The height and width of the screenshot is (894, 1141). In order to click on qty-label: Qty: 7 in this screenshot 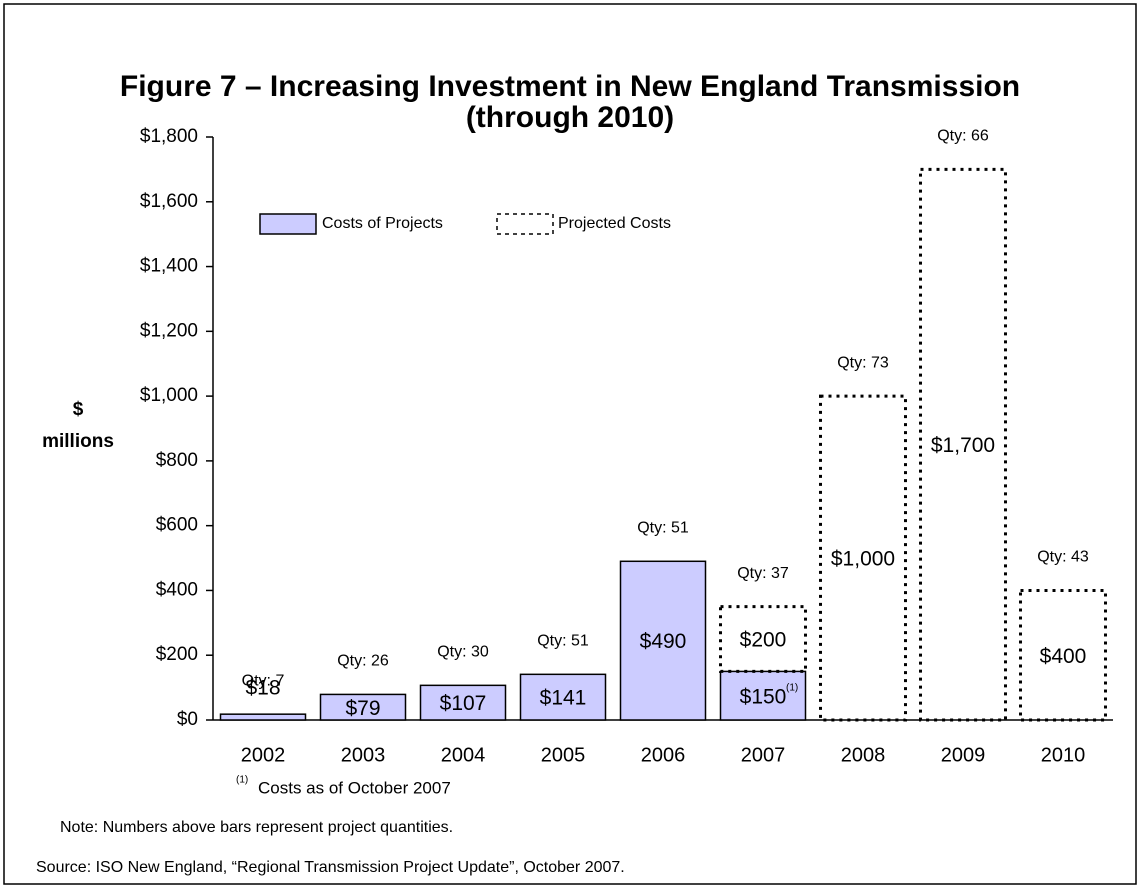, I will do `click(263, 680)`.